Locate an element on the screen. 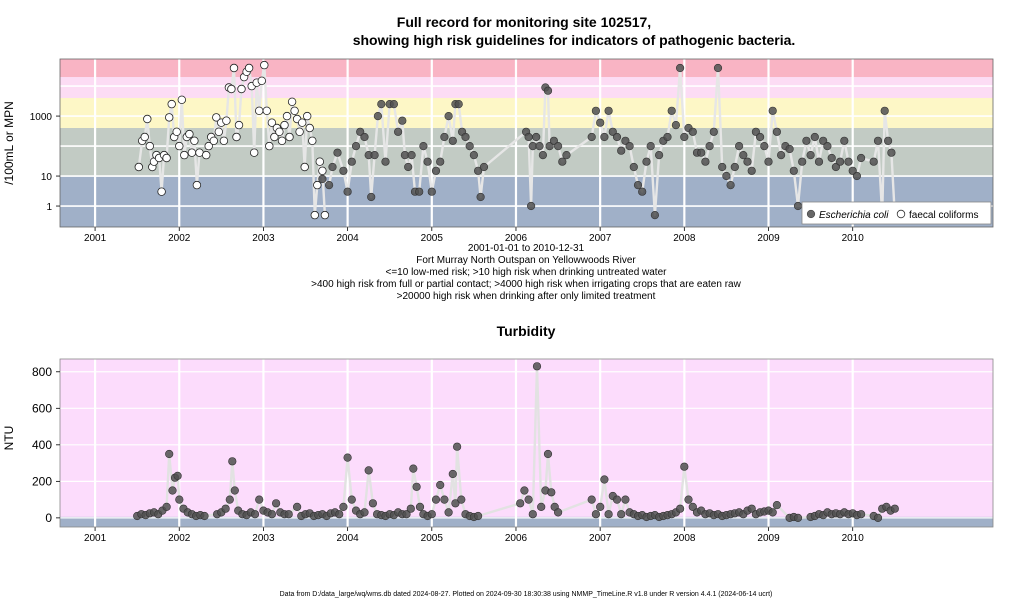 The width and height of the screenshot is (1024, 600). x-tick-label-top-2: 2003 is located at coordinates (263, 238).